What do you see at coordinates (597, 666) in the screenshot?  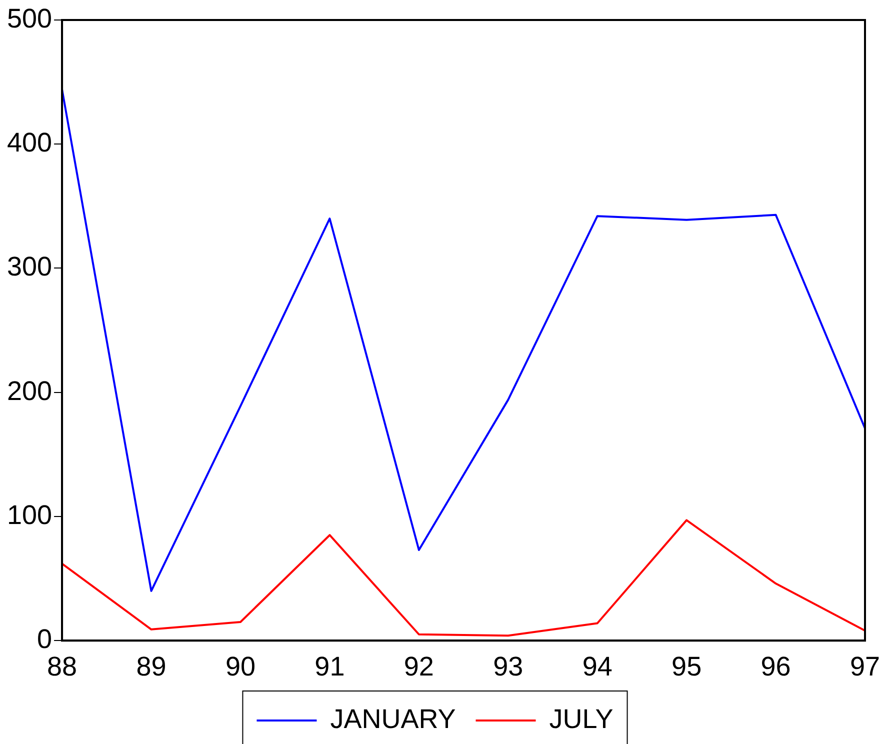 I see `x-tick-label: 94` at bounding box center [597, 666].